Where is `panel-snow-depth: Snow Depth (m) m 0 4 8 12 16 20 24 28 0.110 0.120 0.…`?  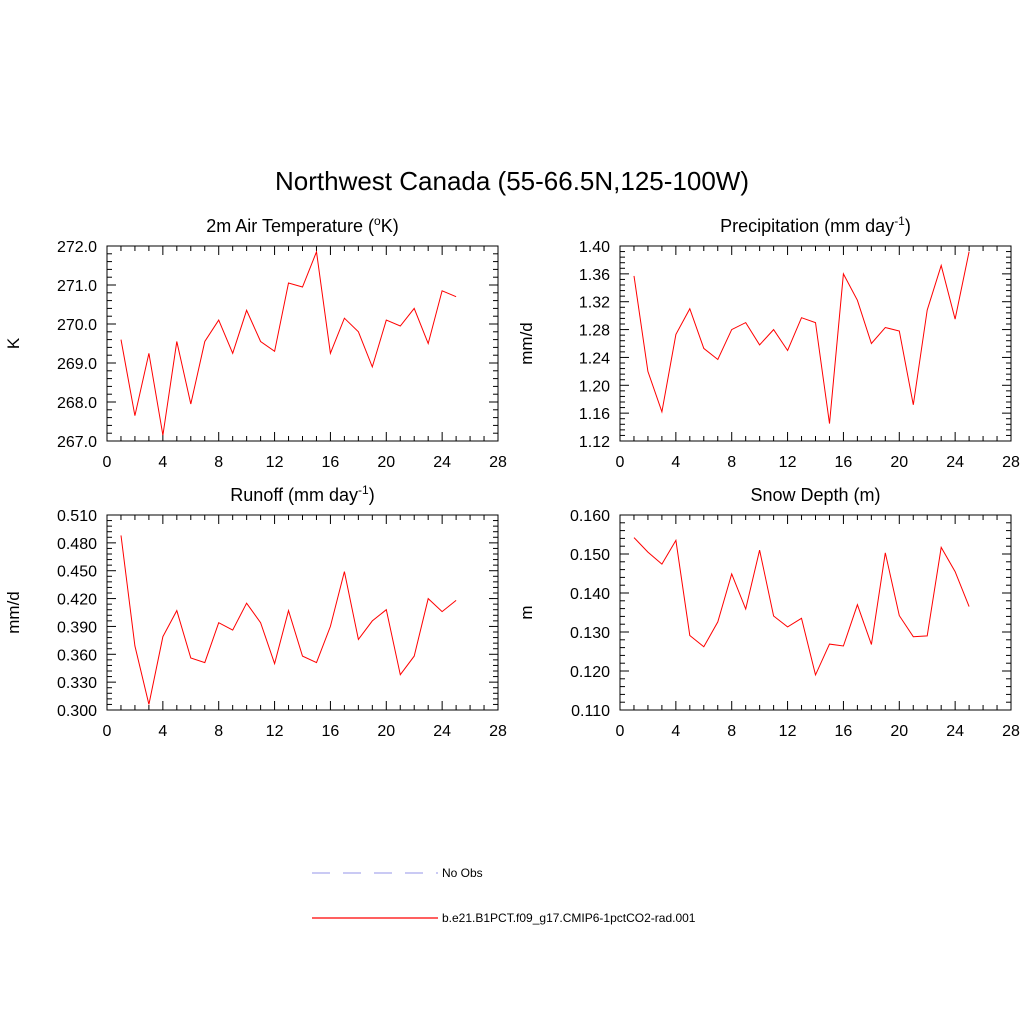 panel-snow-depth: Snow Depth (m) m 0 4 8 12 16 20 24 28 0.110 0.120 0.… is located at coordinates (768, 612).